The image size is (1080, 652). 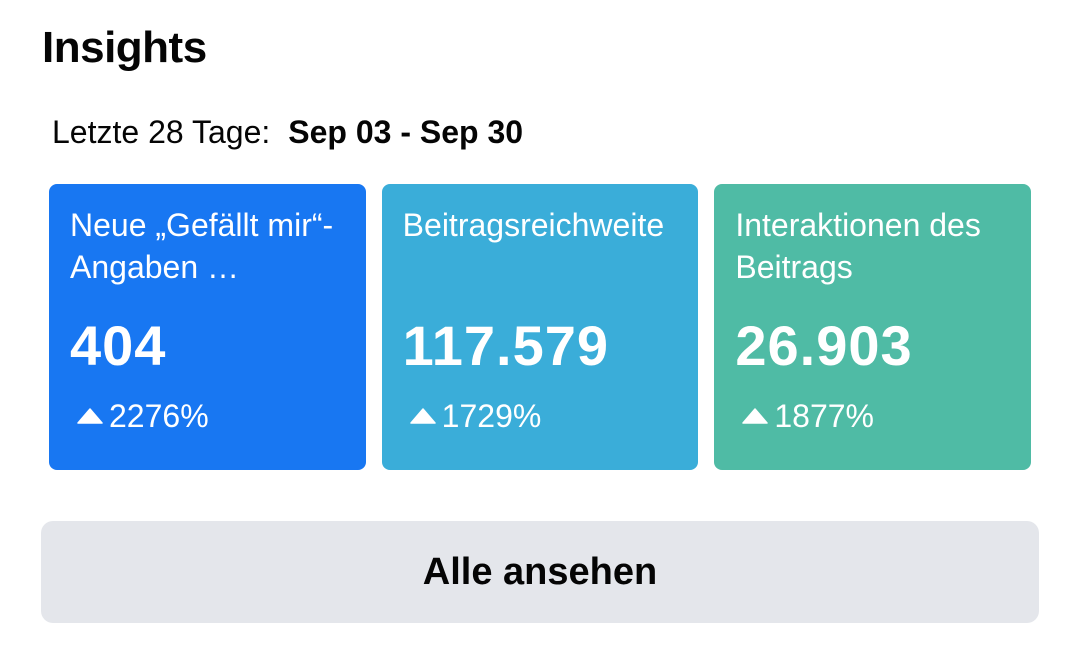 What do you see at coordinates (406, 132) in the screenshot?
I see `date-range-value: Sep 03 - Sep 30` at bounding box center [406, 132].